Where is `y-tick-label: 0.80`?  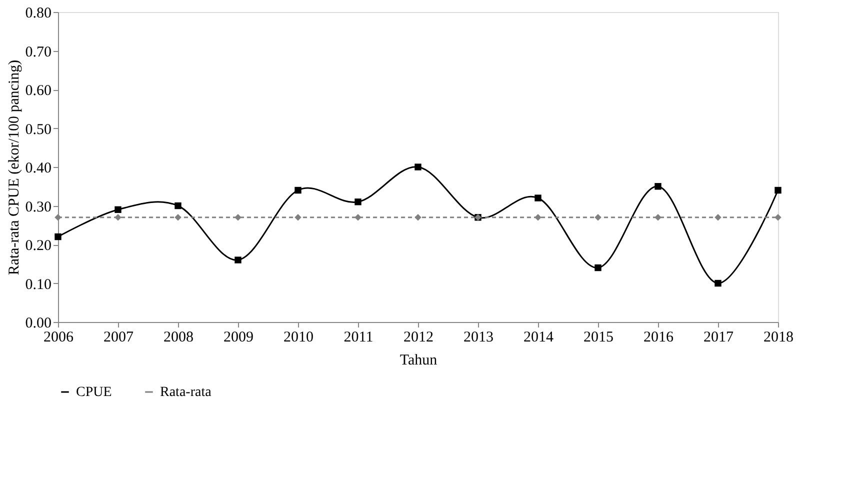 y-tick-label: 0.80 is located at coordinates (38, 14).